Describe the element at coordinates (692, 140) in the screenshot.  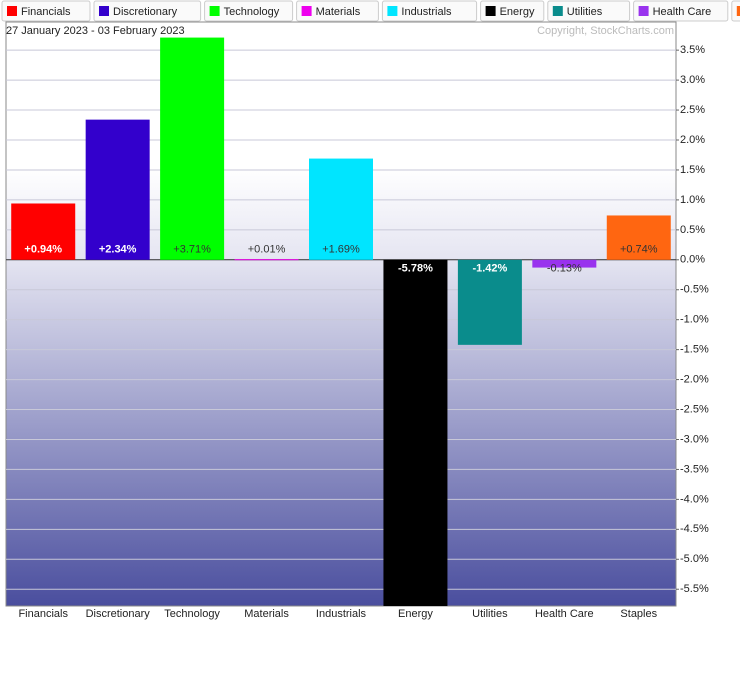
I see `y-tick-label: 2.0%` at that location.